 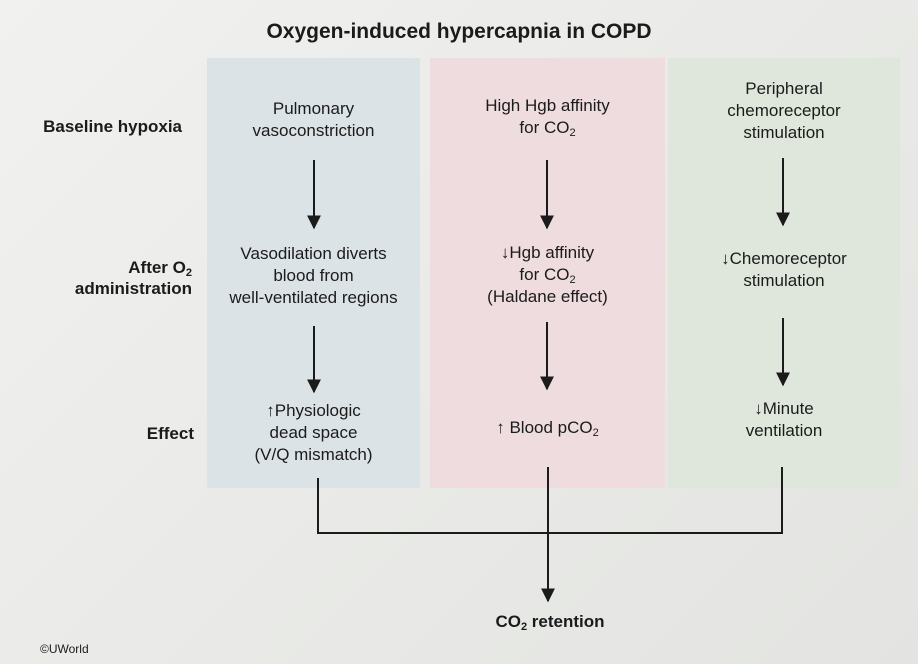 I want to click on col2-after-text: ↓Hgb affinity for CO2 (Haldane effect), so click(x=547, y=274).